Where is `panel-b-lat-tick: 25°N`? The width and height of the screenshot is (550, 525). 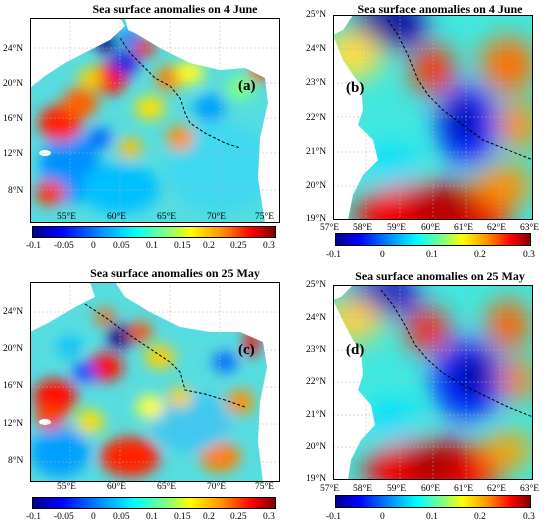
panel-b-lat-tick: 25°N is located at coordinates (316, 15).